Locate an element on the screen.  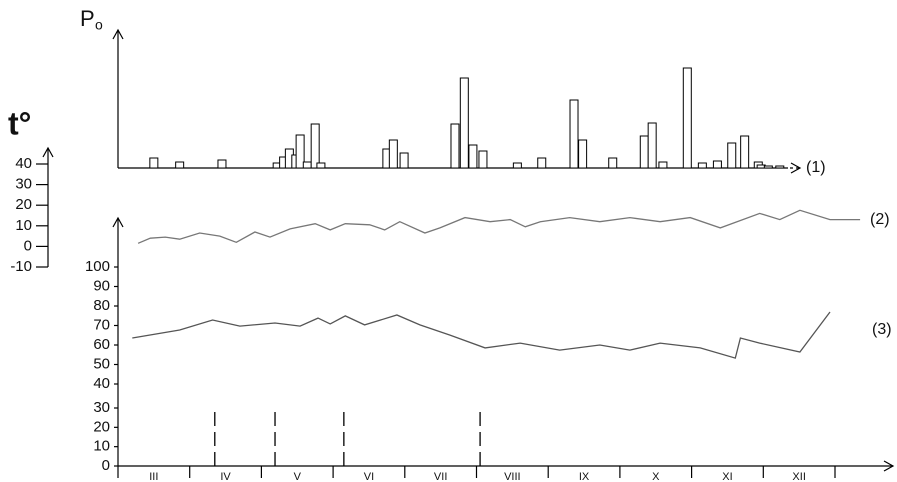
month-label: VII is located at coordinates (440, 476).